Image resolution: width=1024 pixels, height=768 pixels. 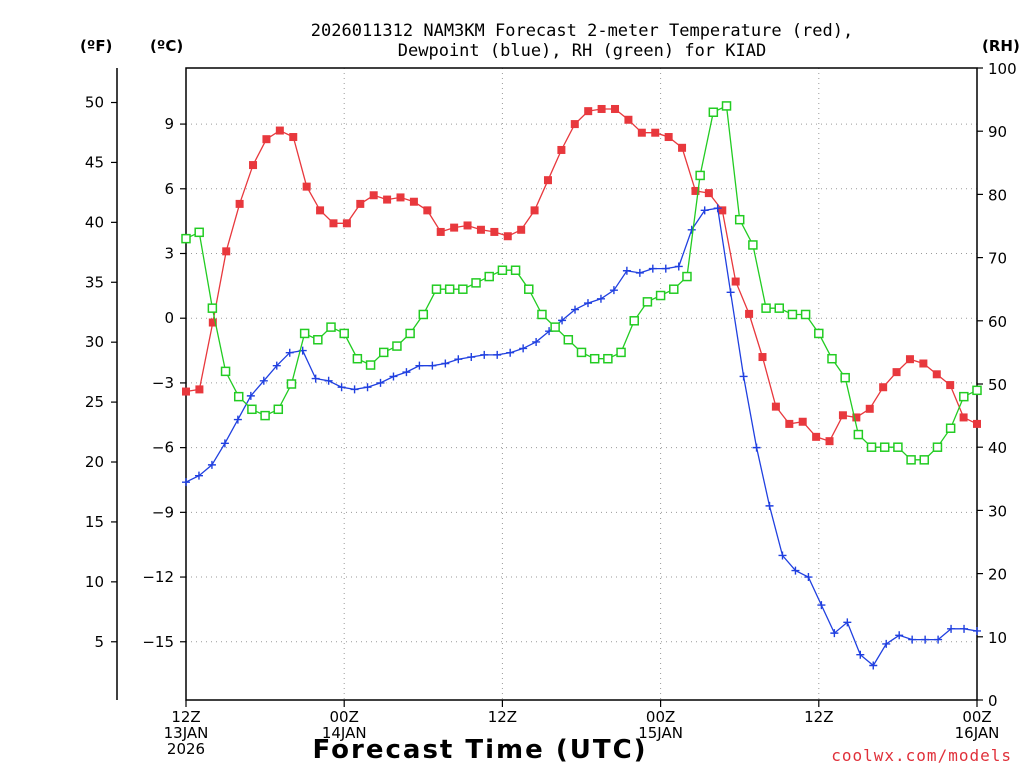 What do you see at coordinates (163, 512) in the screenshot?
I see `celsius-tick-label: −9` at bounding box center [163, 512].